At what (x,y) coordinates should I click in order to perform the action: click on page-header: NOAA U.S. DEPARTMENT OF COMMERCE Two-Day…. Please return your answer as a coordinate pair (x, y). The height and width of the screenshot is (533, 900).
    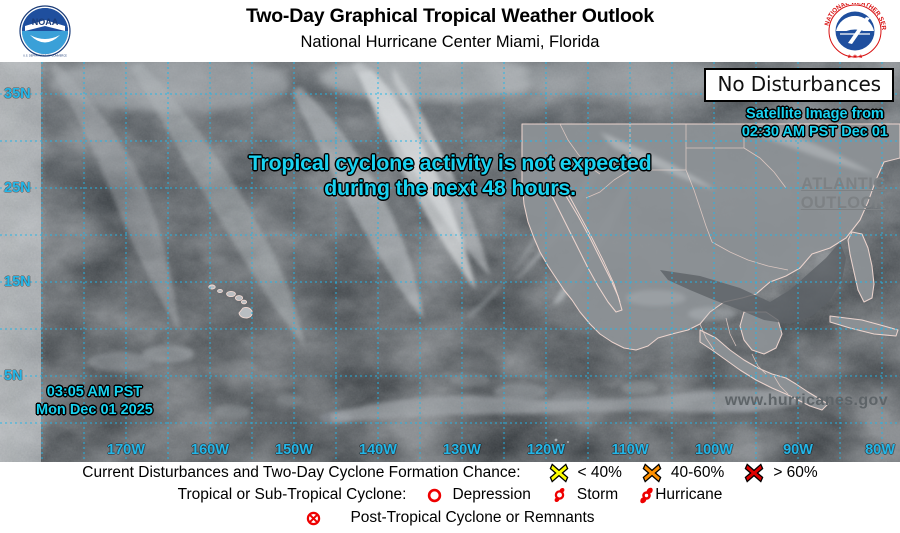
    Looking at the image, I should click on (450, 31).